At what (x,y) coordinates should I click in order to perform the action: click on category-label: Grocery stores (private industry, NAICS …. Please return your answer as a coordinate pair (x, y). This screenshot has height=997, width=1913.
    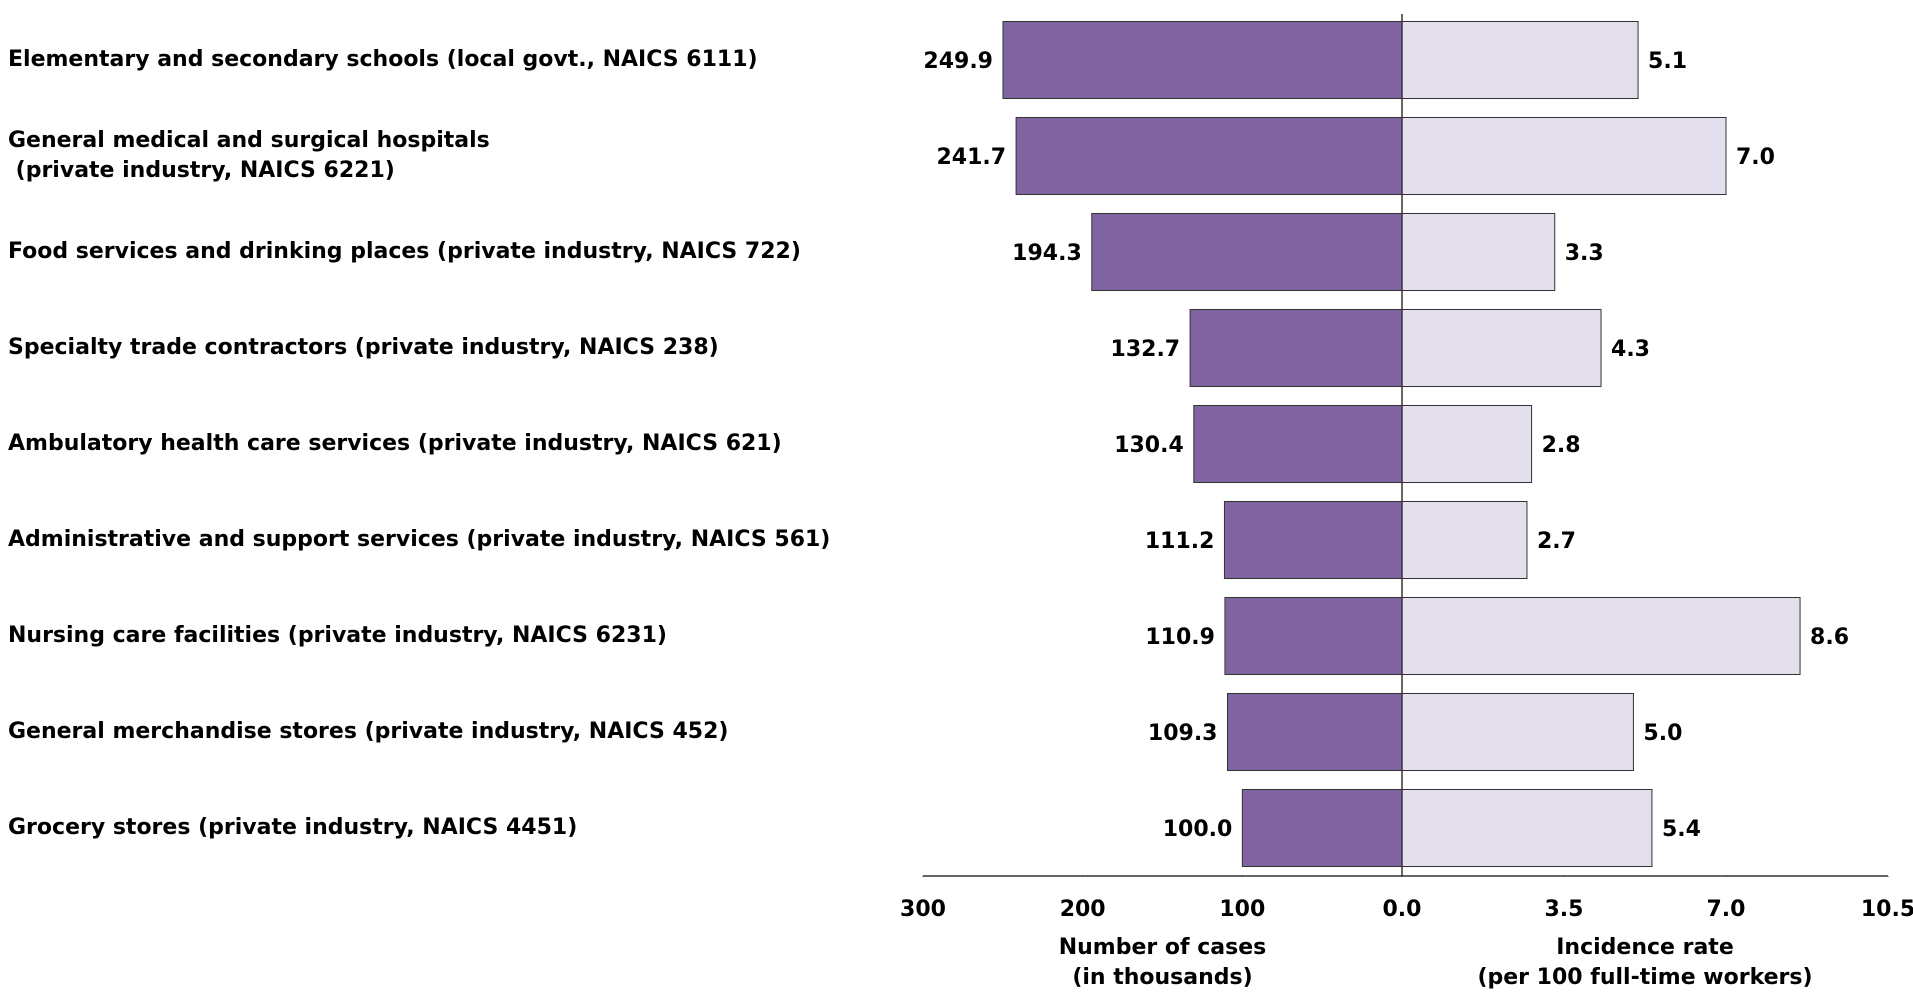
    Looking at the image, I should click on (293, 827).